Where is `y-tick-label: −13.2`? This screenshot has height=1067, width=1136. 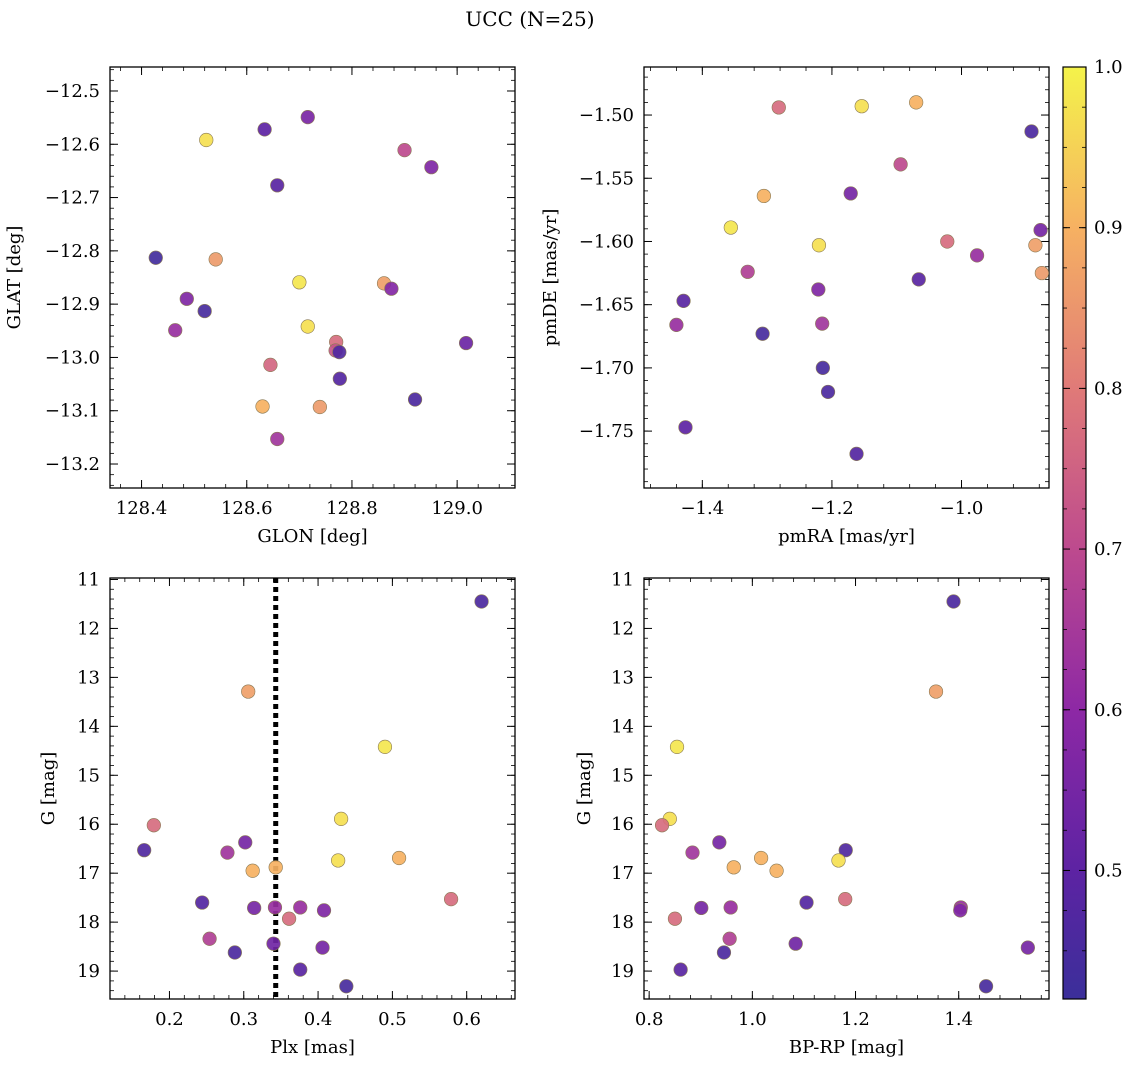
y-tick-label: −13.2 is located at coordinates (72, 464).